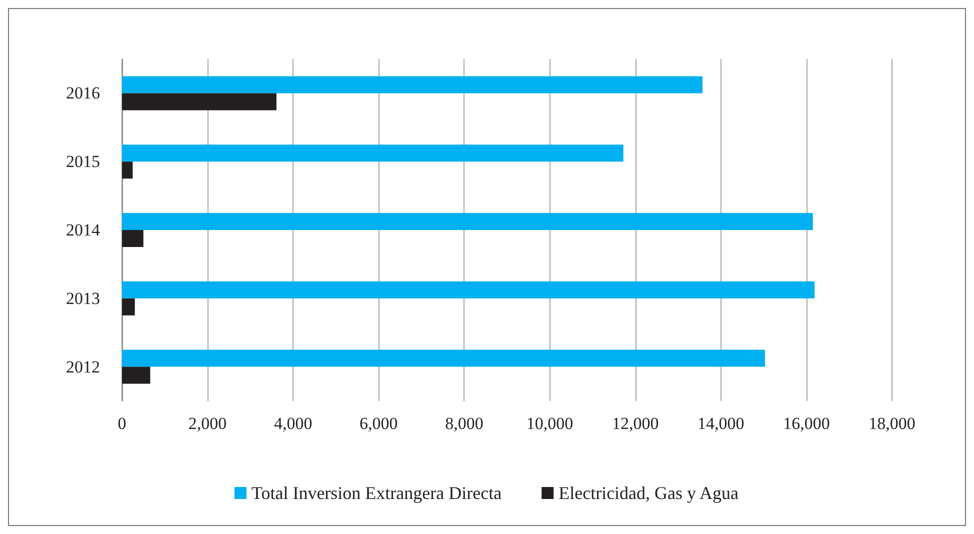  I want to click on y-tick-label: 2013, so click(83, 298).